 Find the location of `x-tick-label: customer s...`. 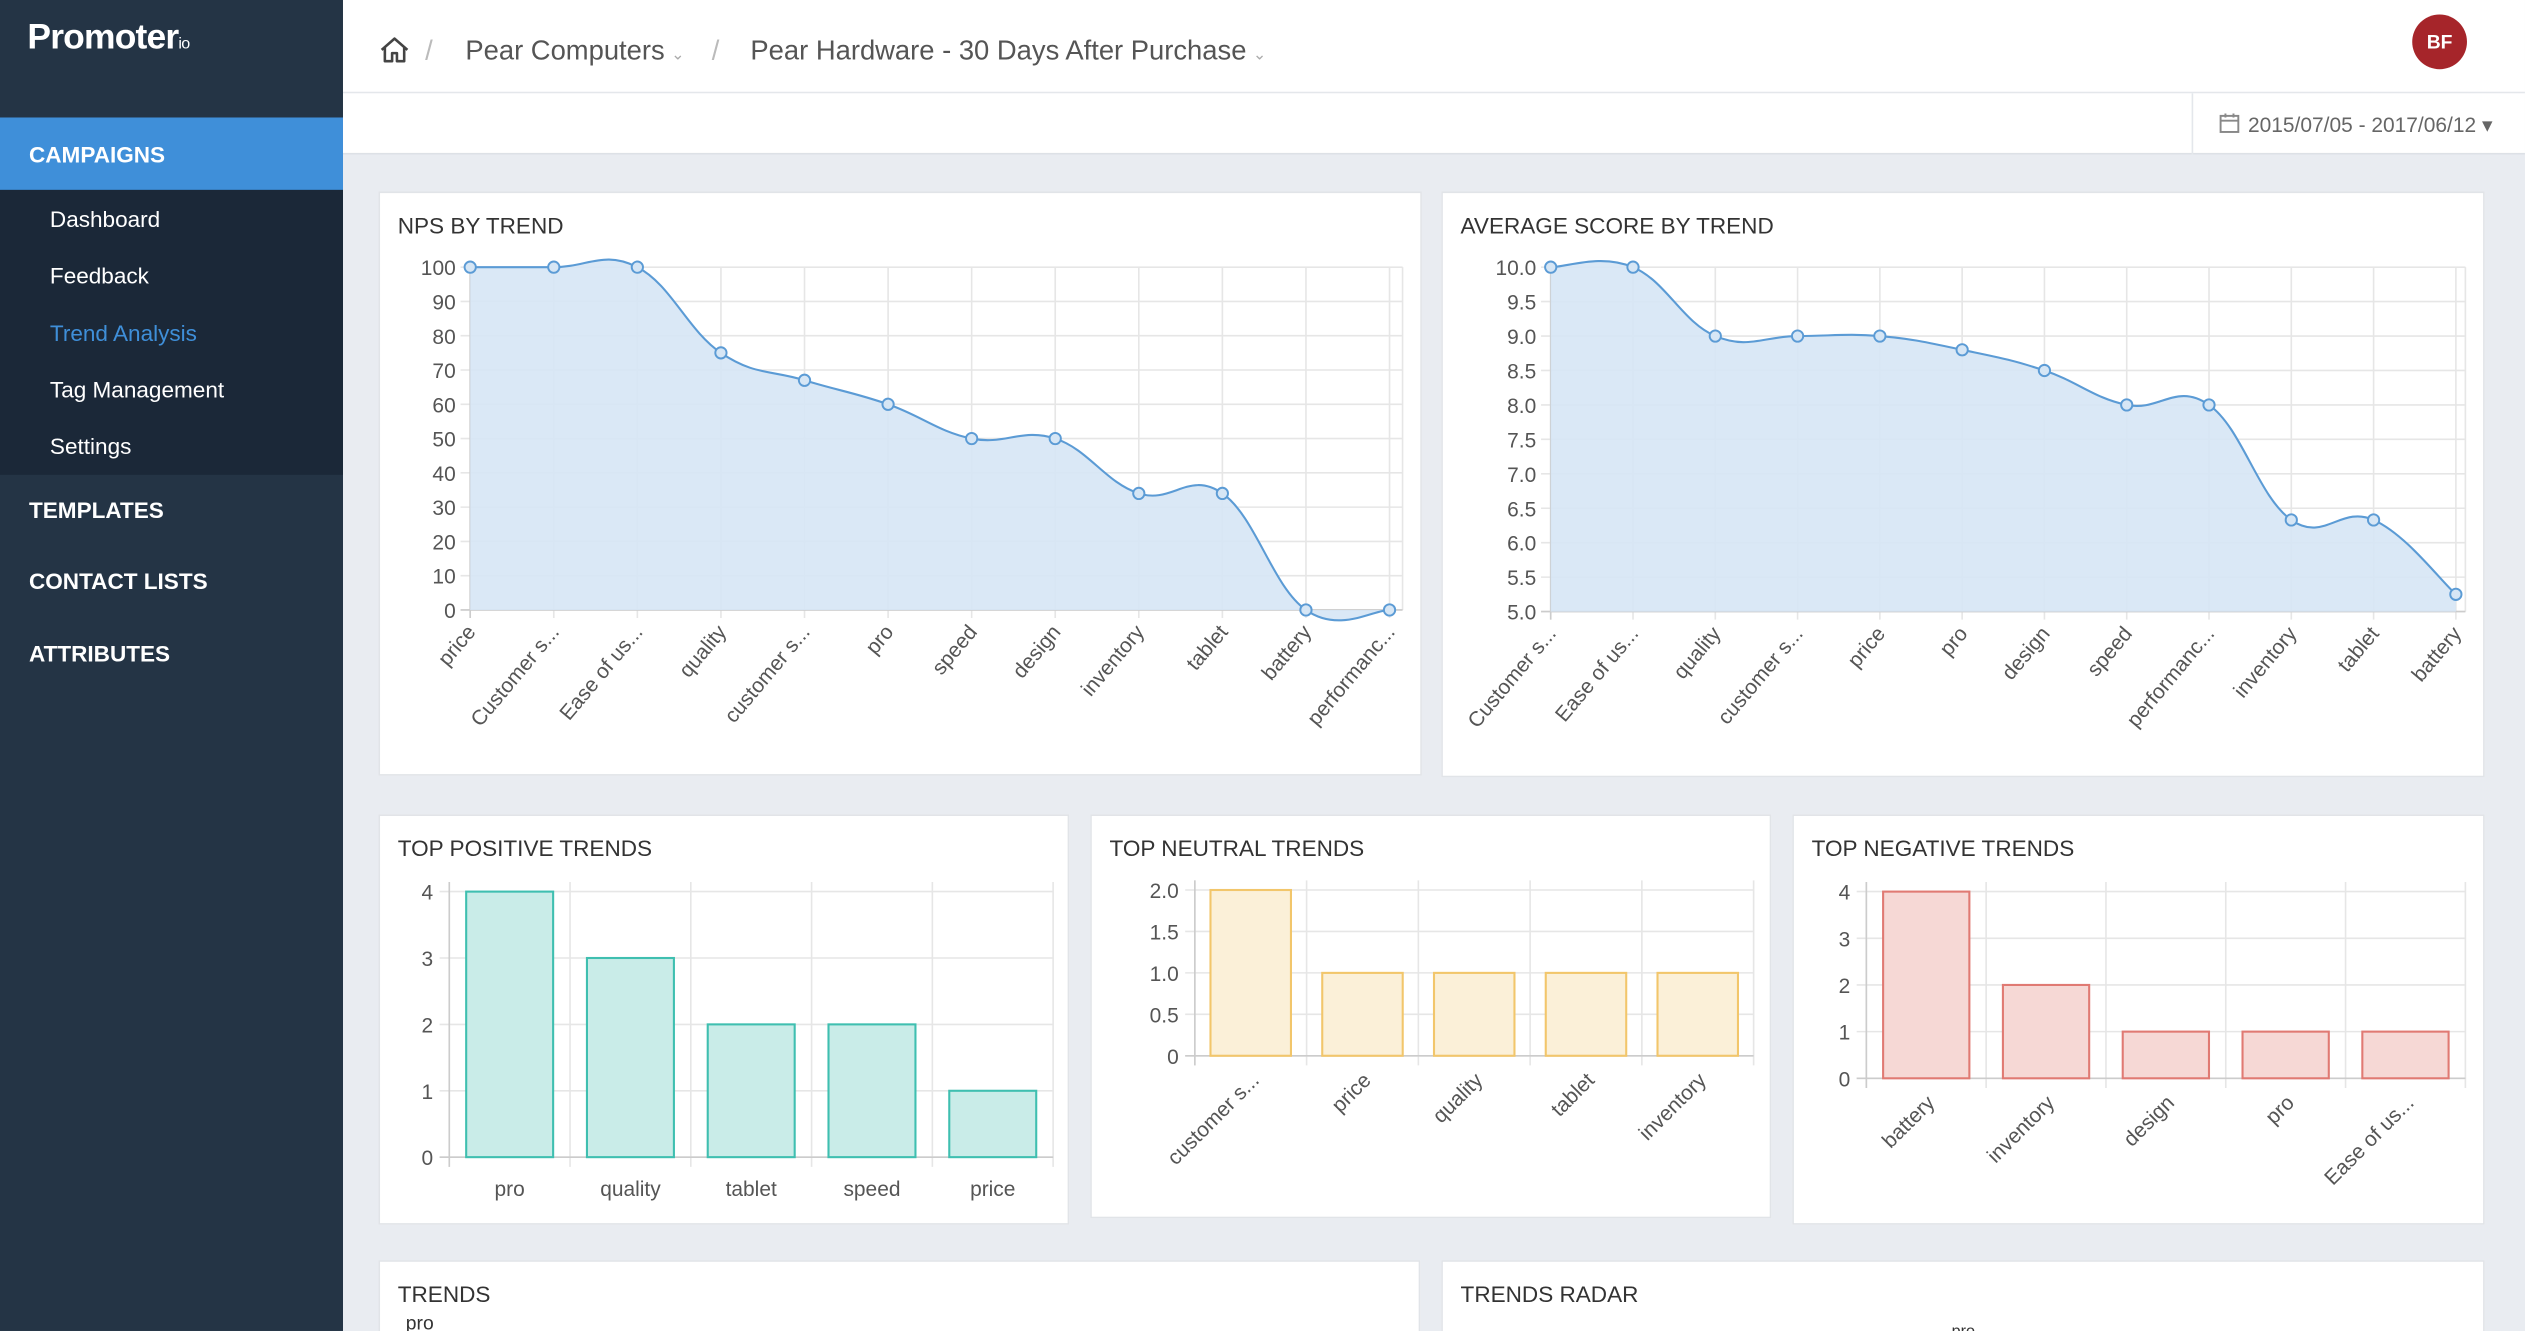

x-tick-label: customer s... is located at coordinates (1213, 1119).